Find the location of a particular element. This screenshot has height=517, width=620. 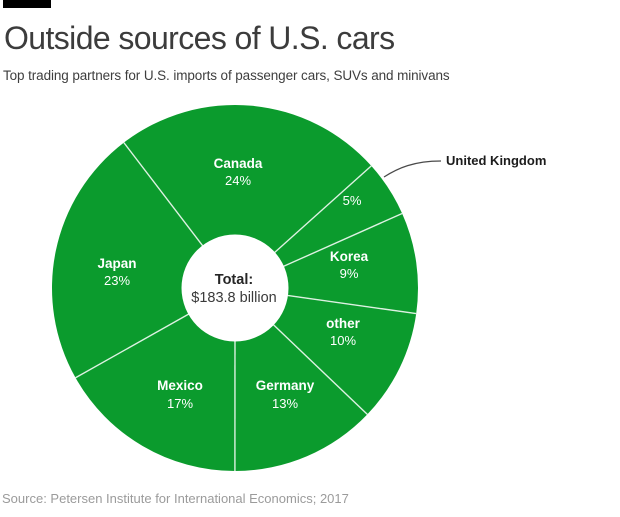

slice-other is located at coordinates (345, 355).